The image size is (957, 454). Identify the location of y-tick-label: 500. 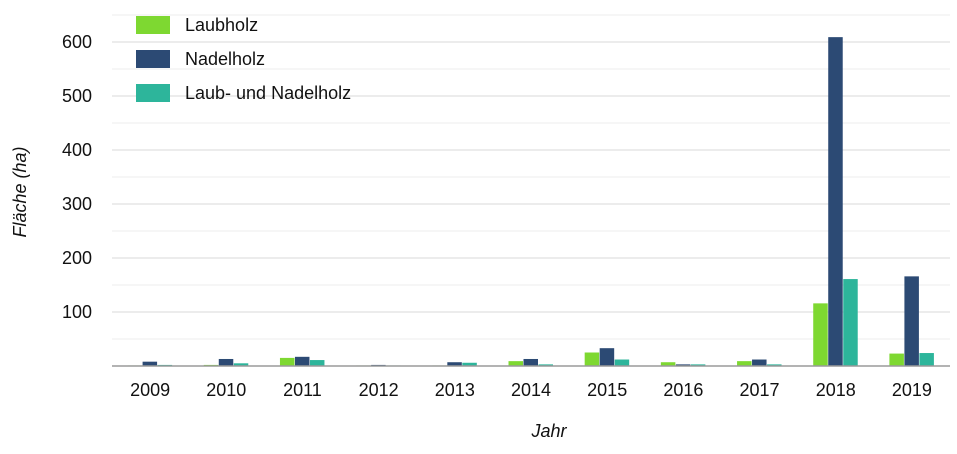
(77, 96).